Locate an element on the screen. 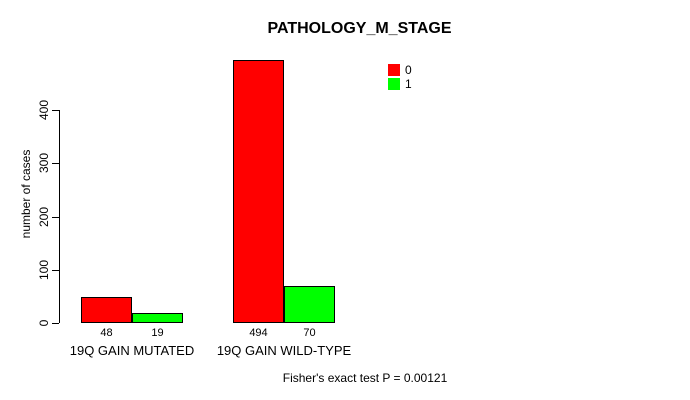 This screenshot has height=400, width=690. legend-entry: 1 is located at coordinates (400, 84).